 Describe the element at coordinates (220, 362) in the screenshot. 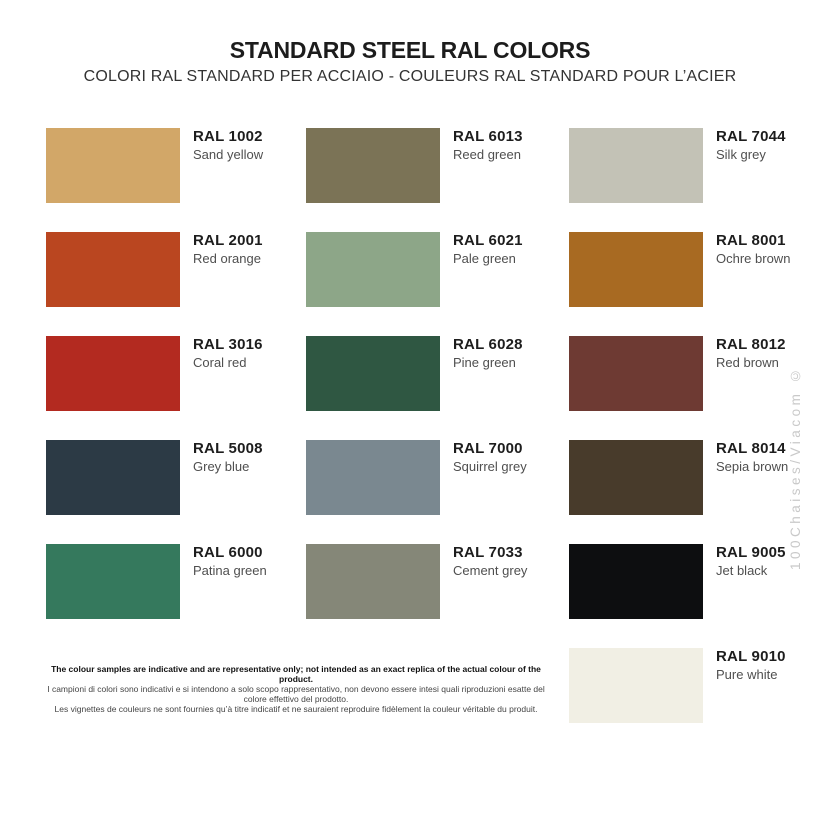

I see `ral-name: Coral red` at that location.